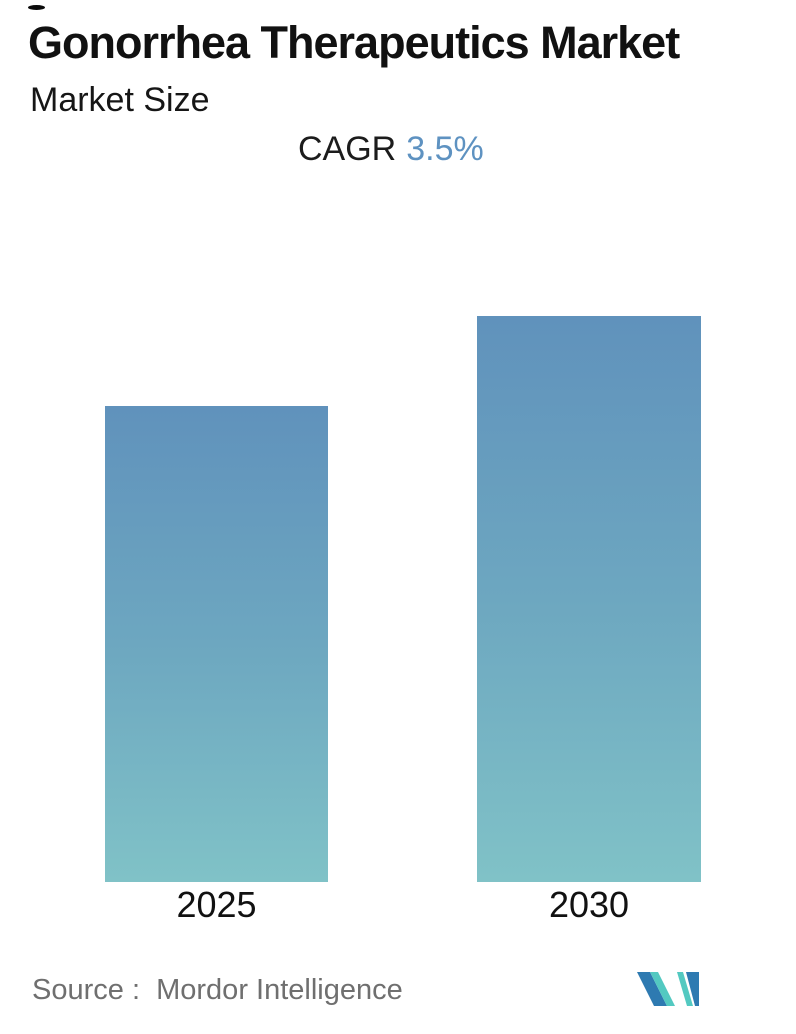 The width and height of the screenshot is (796, 1034). Describe the element at coordinates (120, 100) in the screenshot. I see `chart-subtitle: Market Size` at that location.